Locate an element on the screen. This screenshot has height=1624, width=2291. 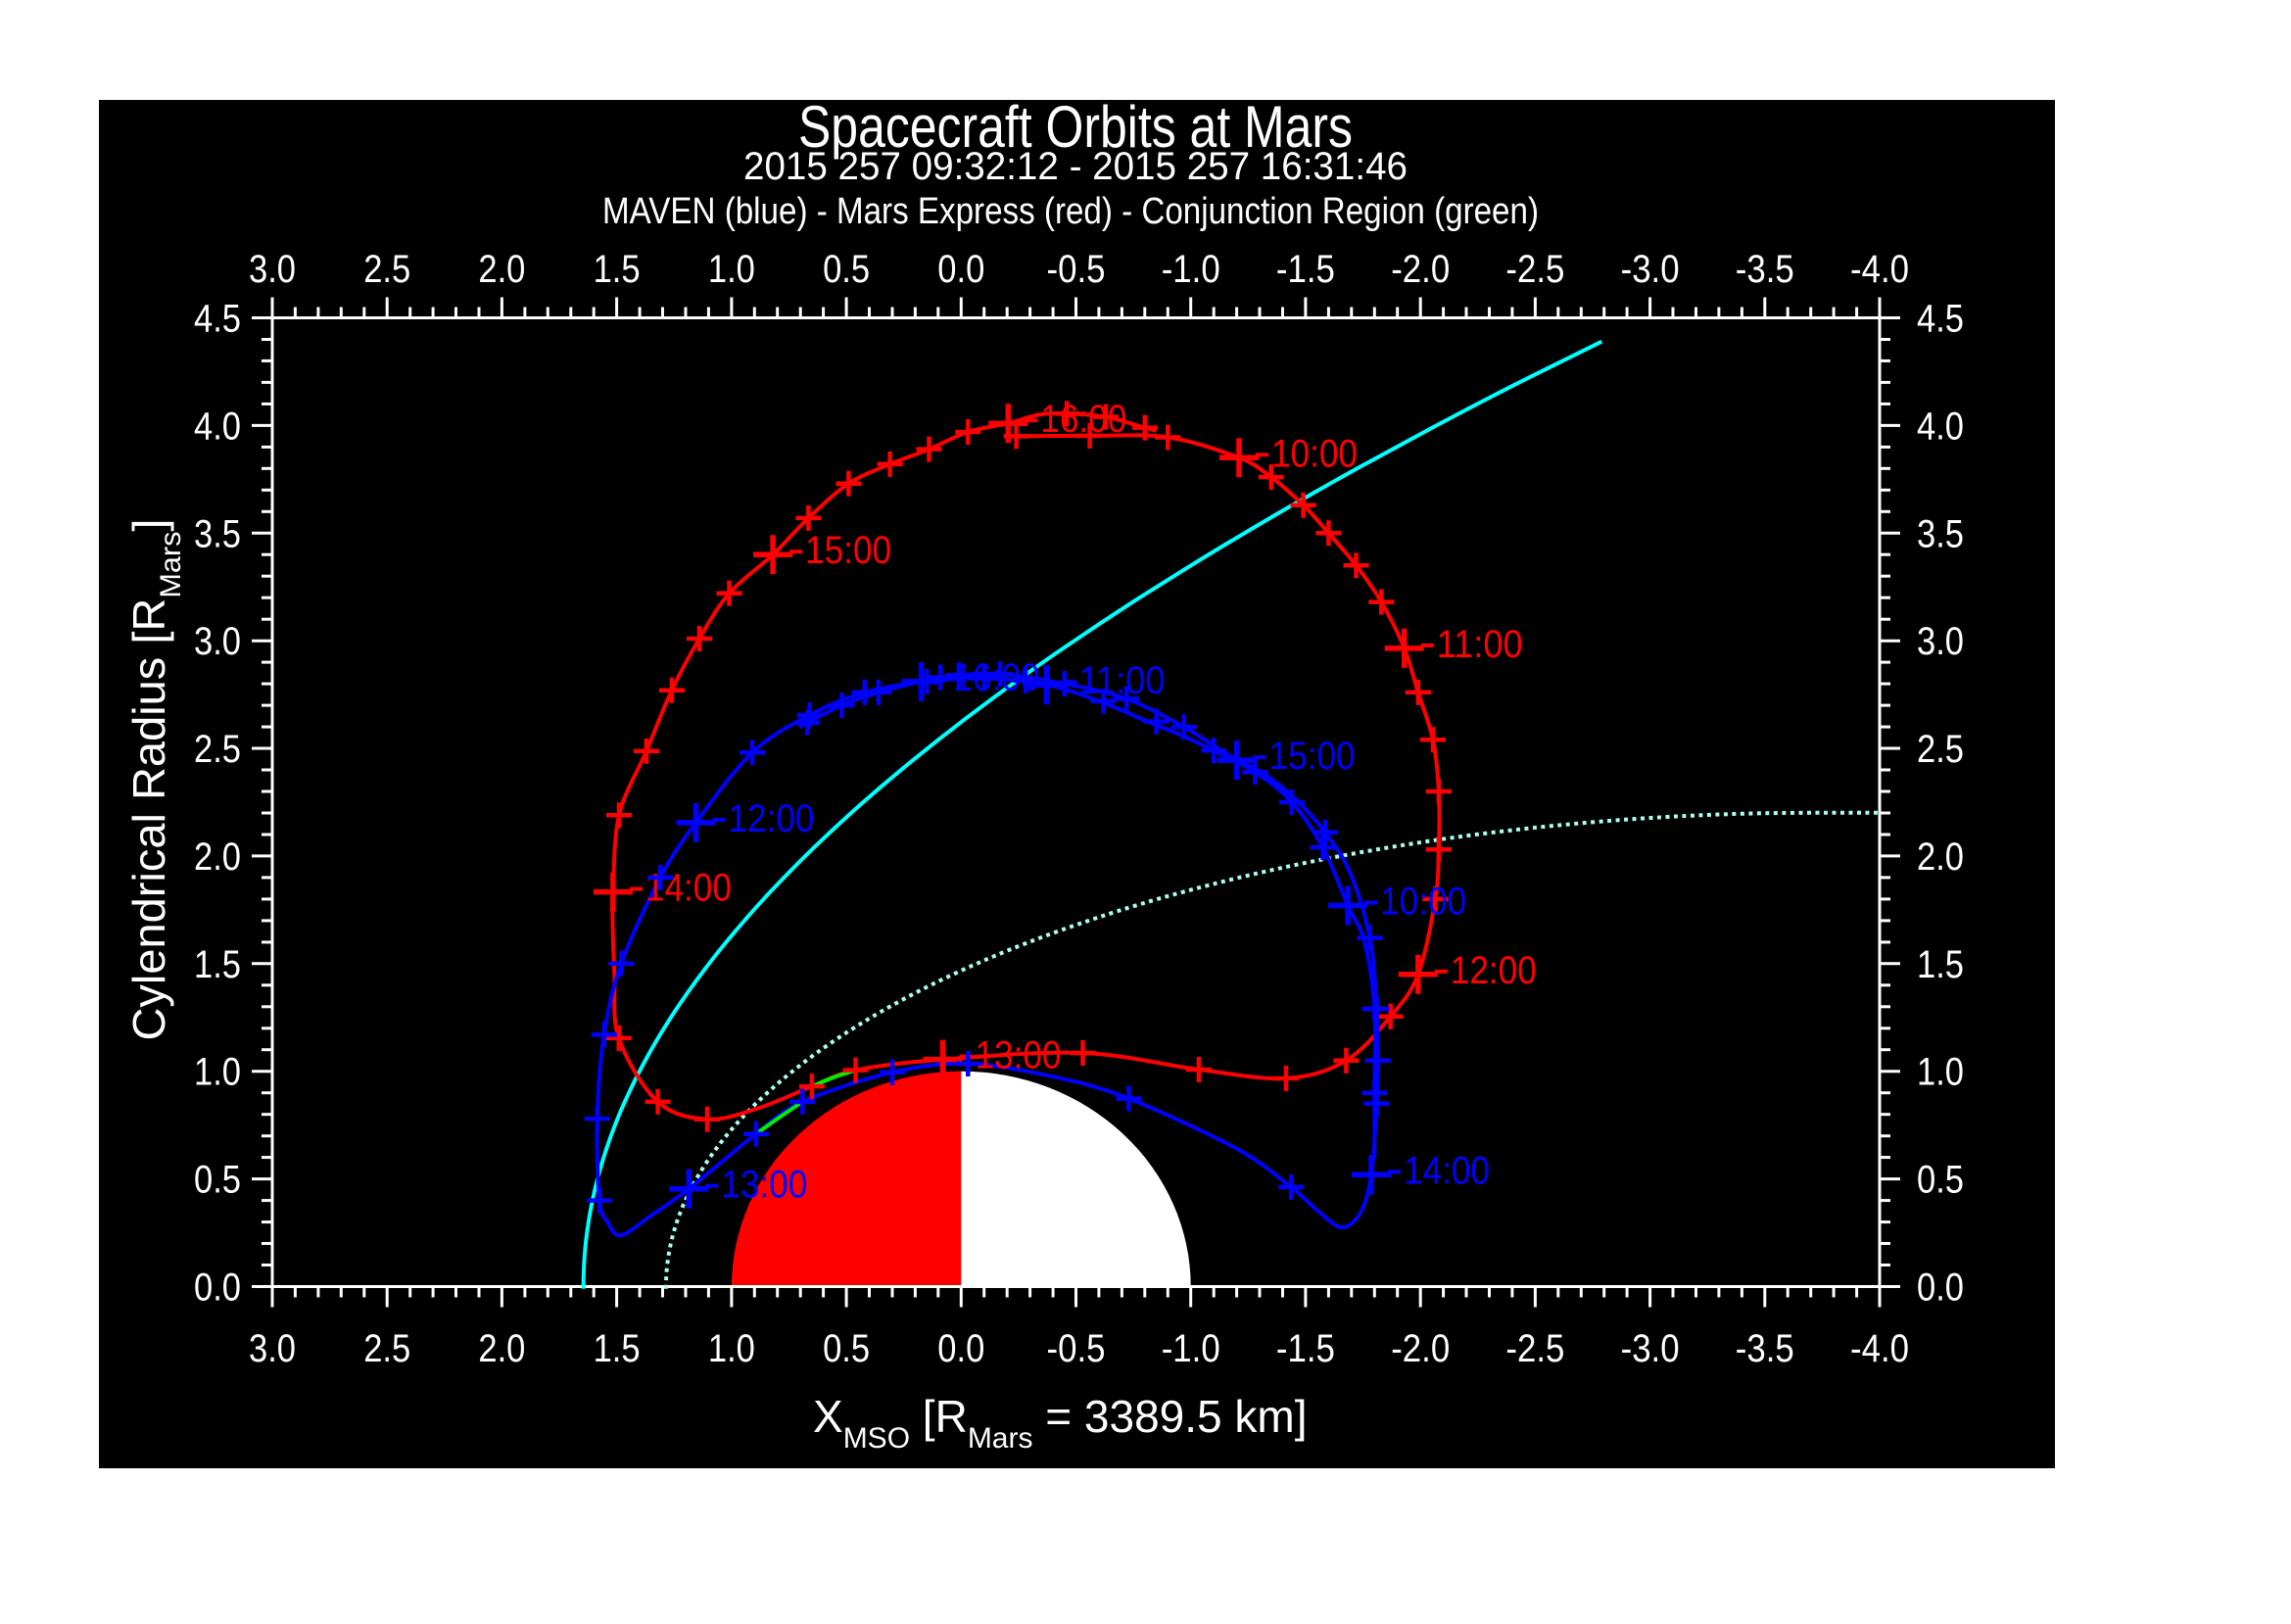
svg-text: 14:00 is located at coordinates (1447, 1170).